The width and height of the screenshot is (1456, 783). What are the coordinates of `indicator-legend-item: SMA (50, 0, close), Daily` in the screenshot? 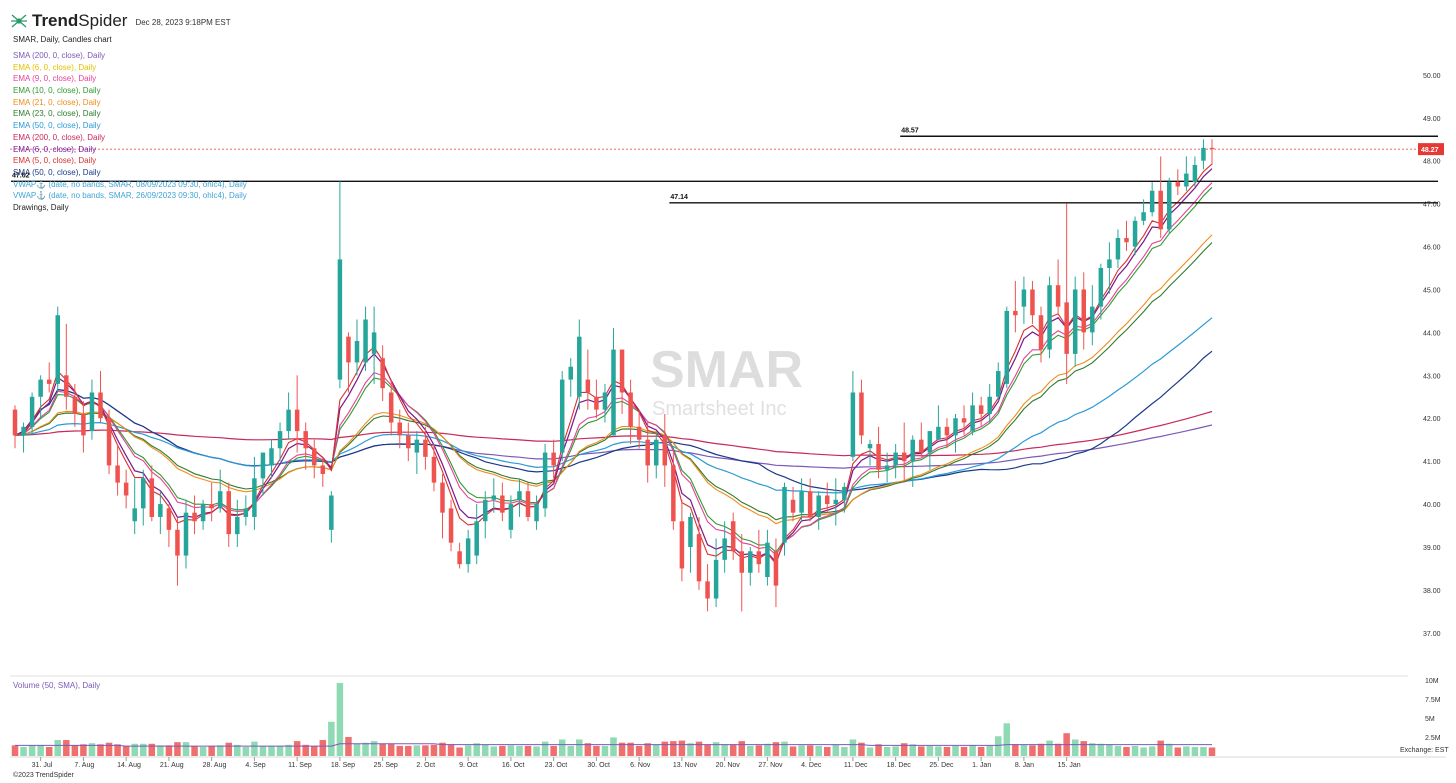 It's located at (57, 172).